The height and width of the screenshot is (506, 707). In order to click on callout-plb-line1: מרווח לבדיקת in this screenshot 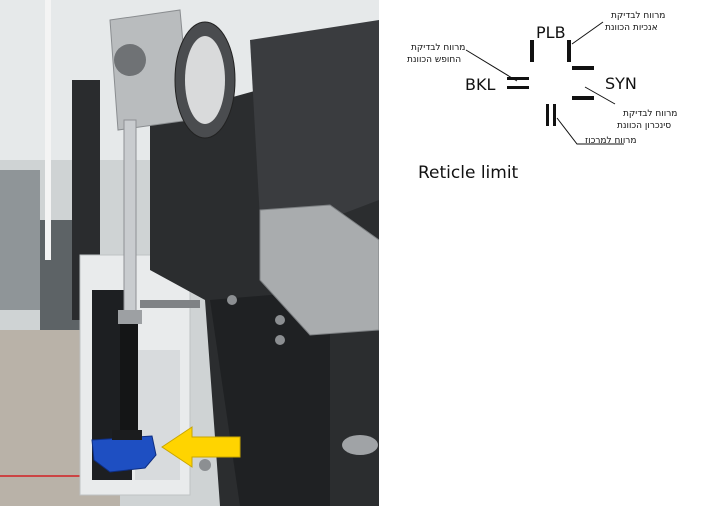, I will do `click(638, 16)`.